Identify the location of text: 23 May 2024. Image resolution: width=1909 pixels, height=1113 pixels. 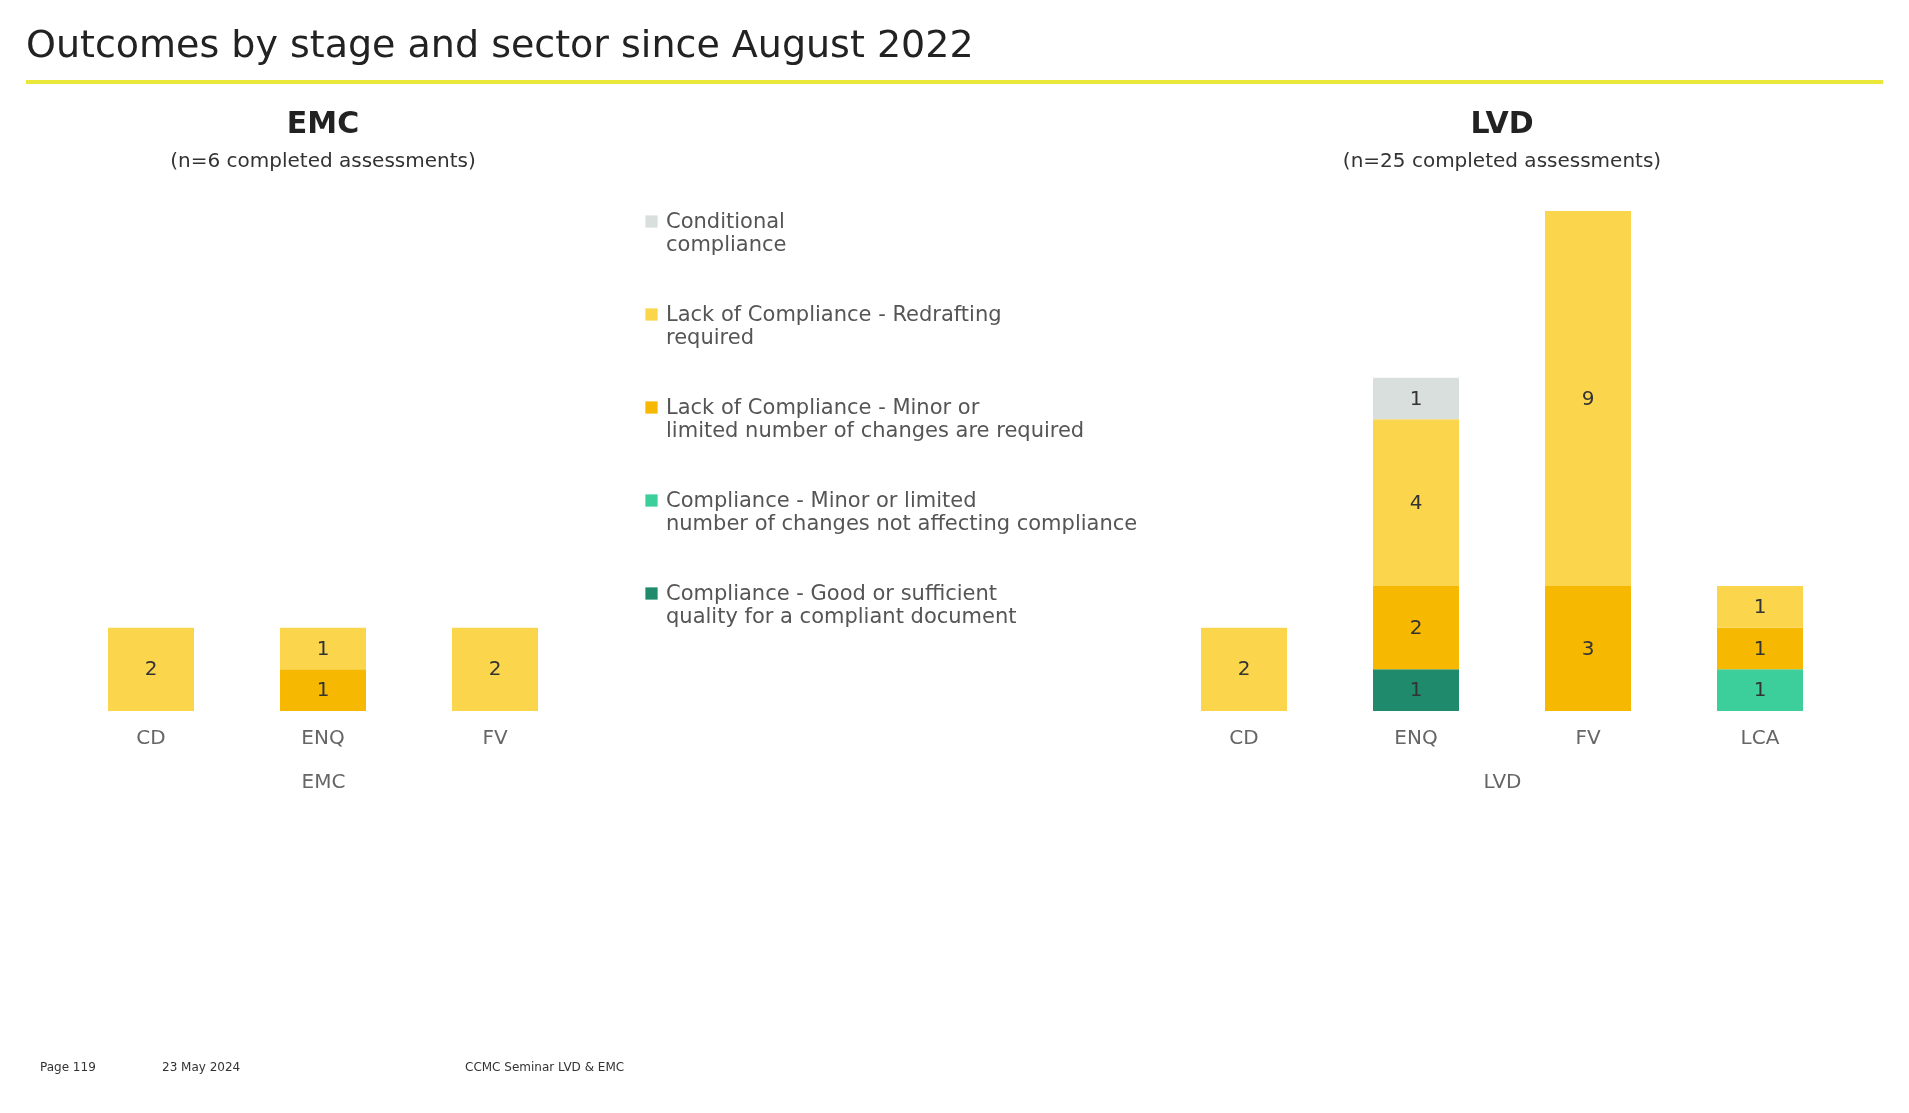
(201, 1067).